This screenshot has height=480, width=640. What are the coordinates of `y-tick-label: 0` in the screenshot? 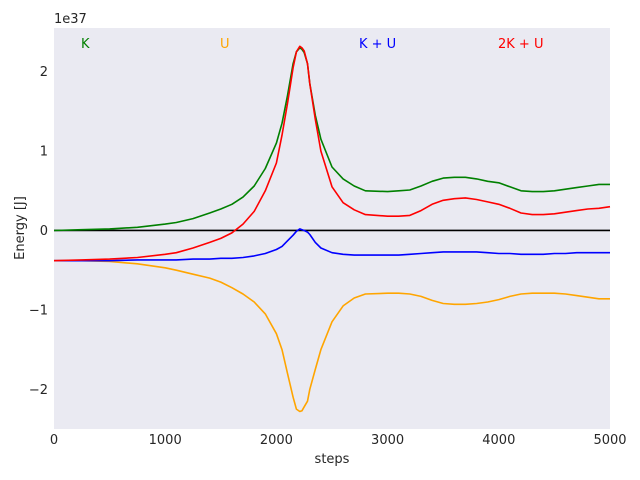 It's located at (44, 231).